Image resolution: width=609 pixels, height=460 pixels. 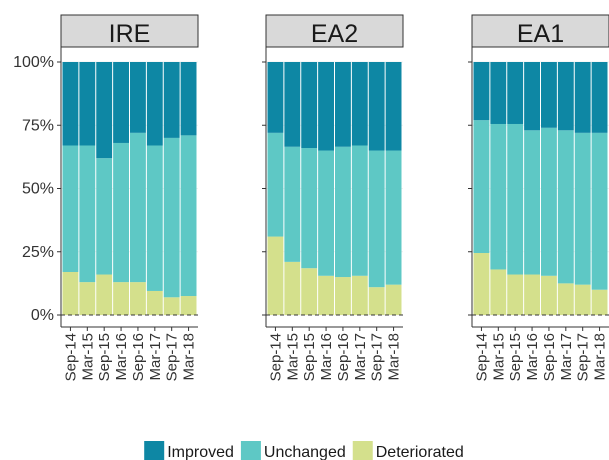 I want to click on facet-title: EA2, so click(x=334, y=34).